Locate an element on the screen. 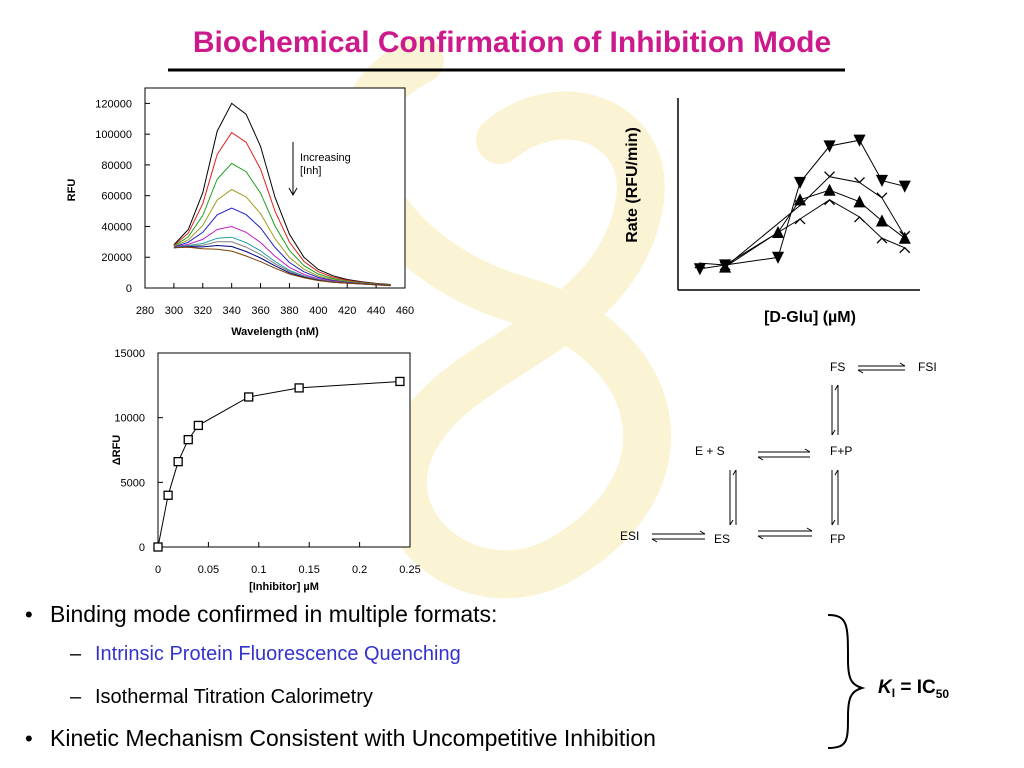 The width and height of the screenshot is (1024, 768). x-tick-label: 0 is located at coordinates (158, 570).